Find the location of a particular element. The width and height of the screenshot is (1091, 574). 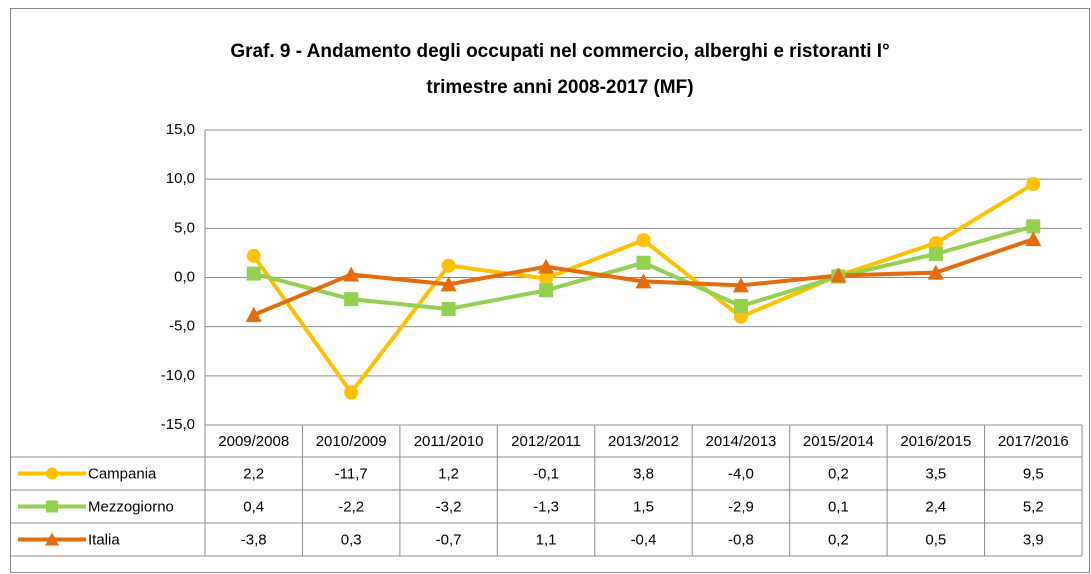

y-tick-label: 15,0 is located at coordinates (180, 129).